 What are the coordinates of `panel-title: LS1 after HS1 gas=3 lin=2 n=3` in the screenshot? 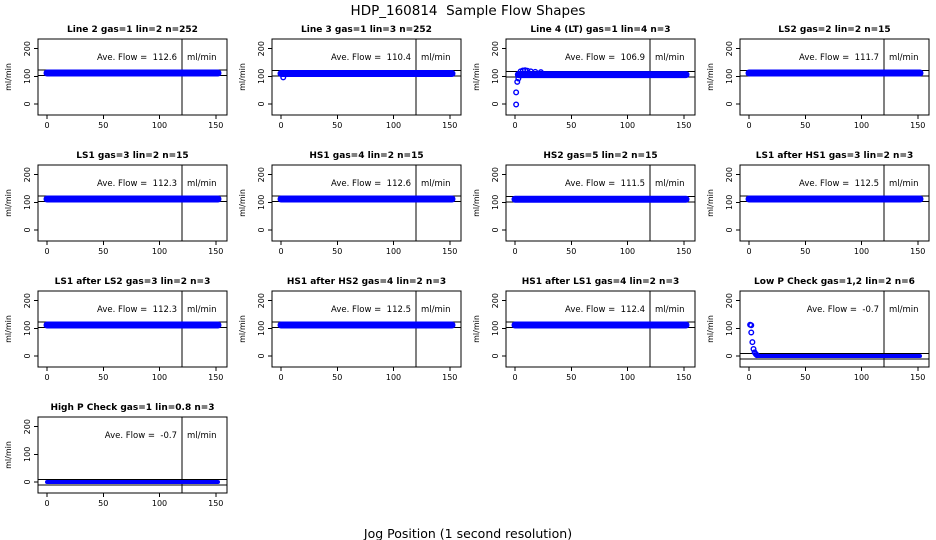 It's located at (835, 156).